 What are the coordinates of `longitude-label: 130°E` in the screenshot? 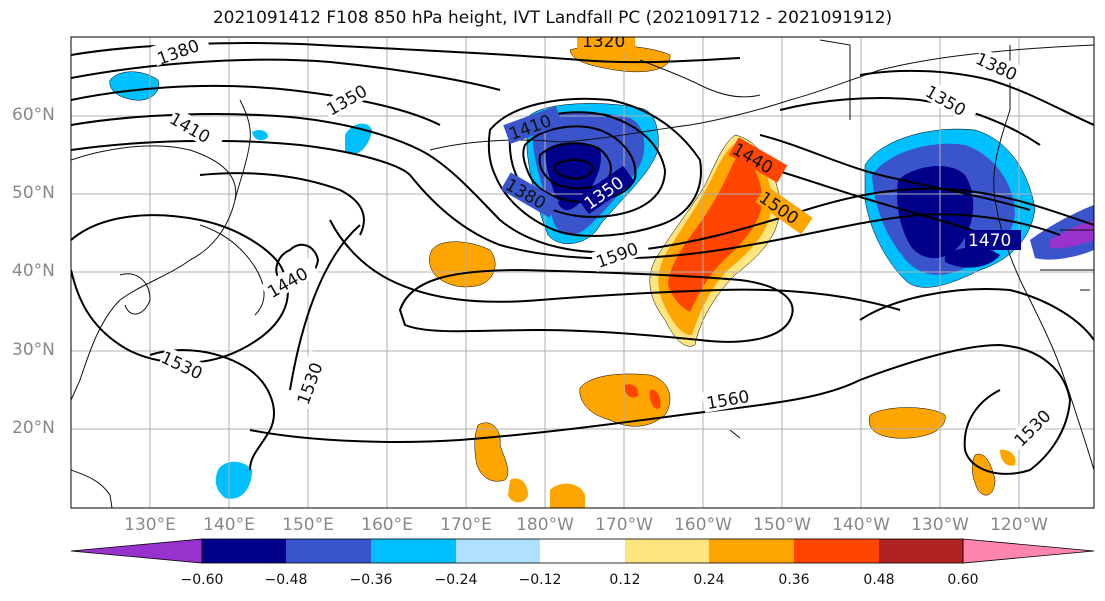 It's located at (150, 525).